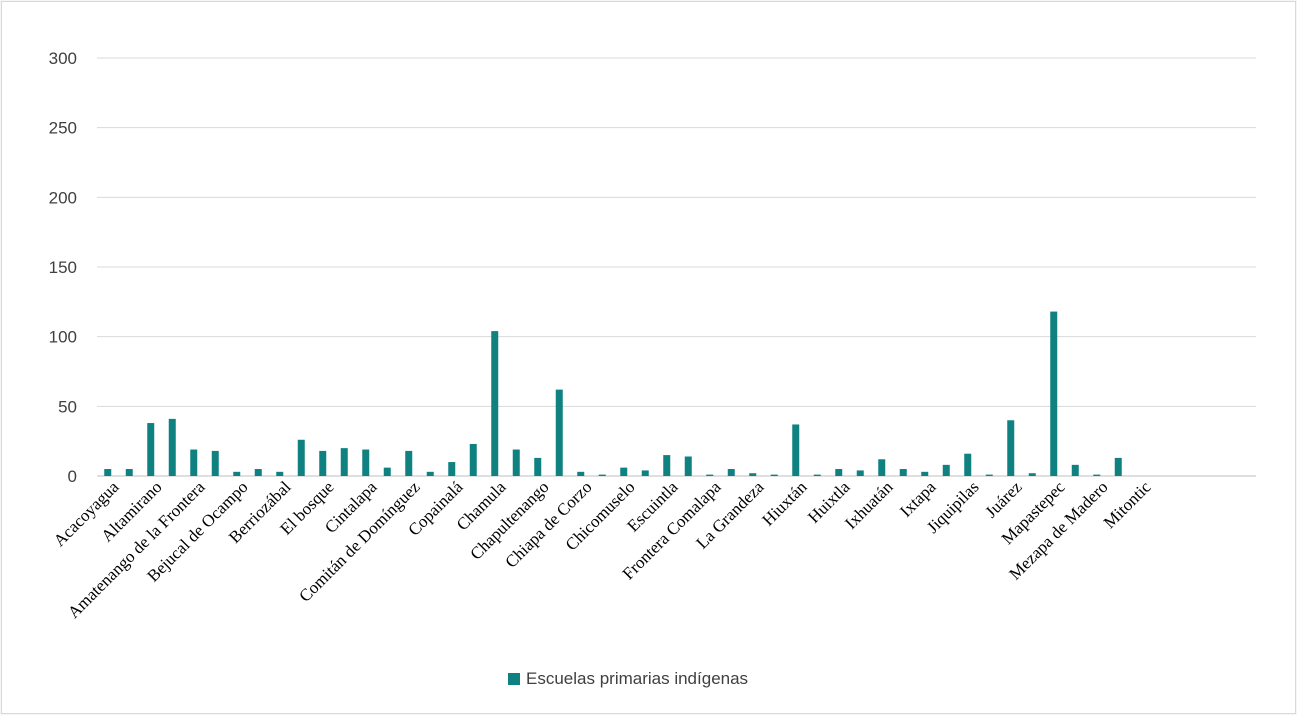 Image resolution: width=1297 pixels, height=715 pixels. Describe the element at coordinates (63, 128) in the screenshot. I see `y-tick-label: 250` at that location.